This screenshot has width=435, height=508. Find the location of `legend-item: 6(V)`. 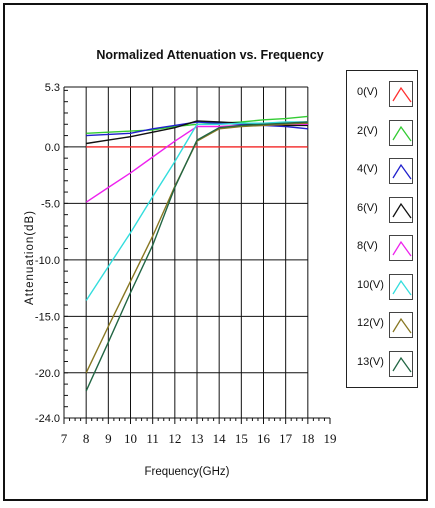

legend-item: 6(V) is located at coordinates (383, 210).